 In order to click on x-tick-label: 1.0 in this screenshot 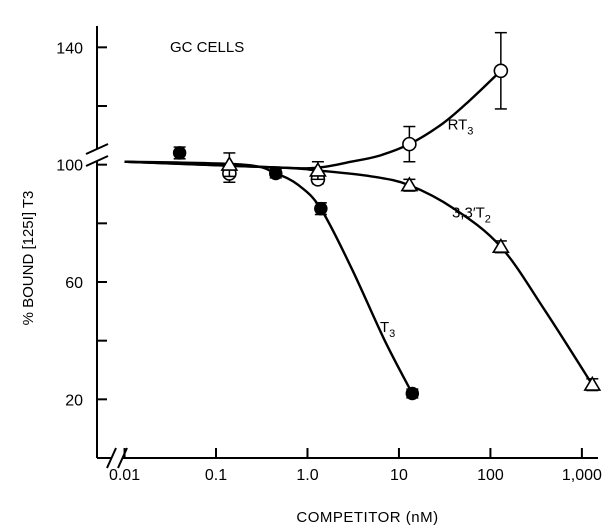, I will do `click(307, 475)`.